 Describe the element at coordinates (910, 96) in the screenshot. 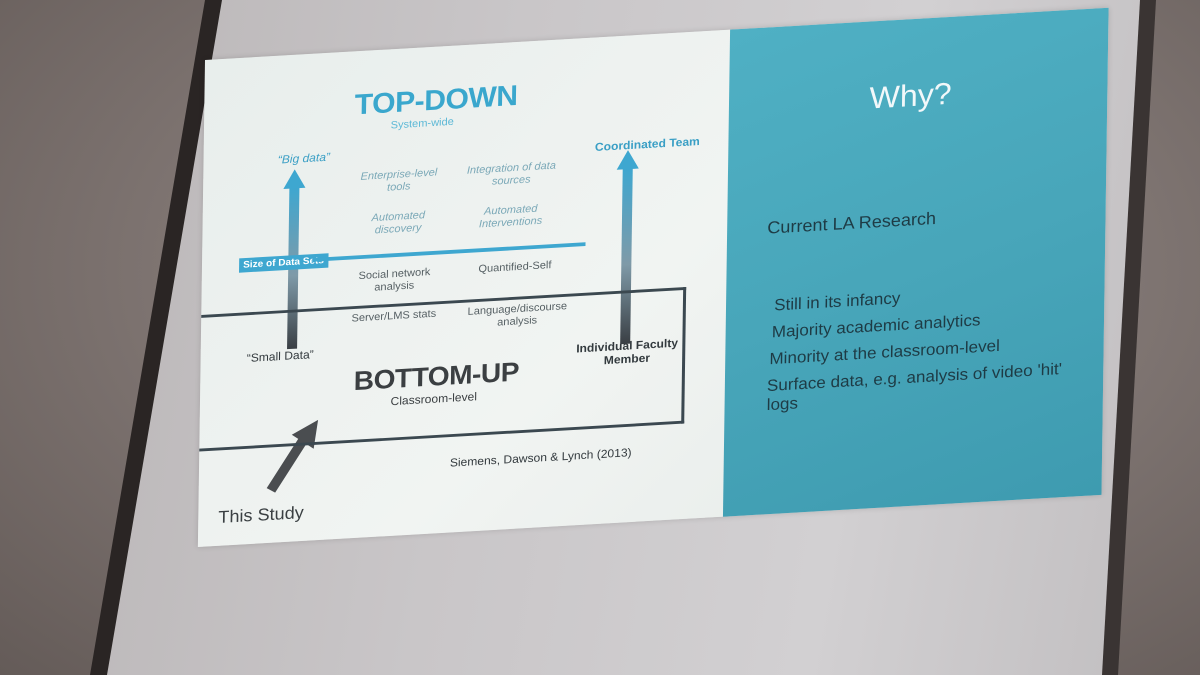

I see `why-title: Why?` at that location.